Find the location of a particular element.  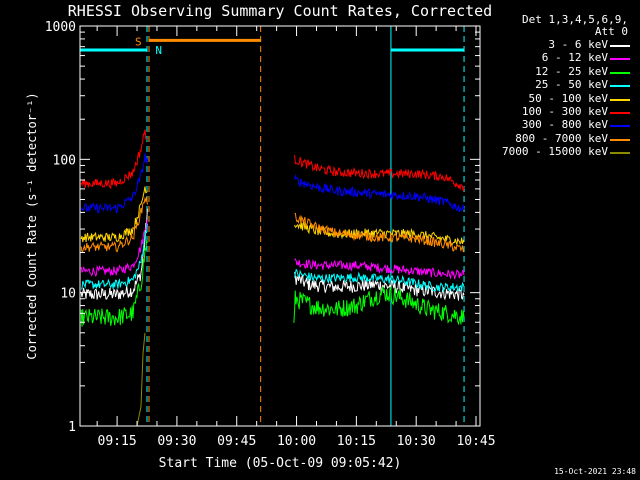

legend-item: 300 - 800 keV is located at coordinates (558, 124).